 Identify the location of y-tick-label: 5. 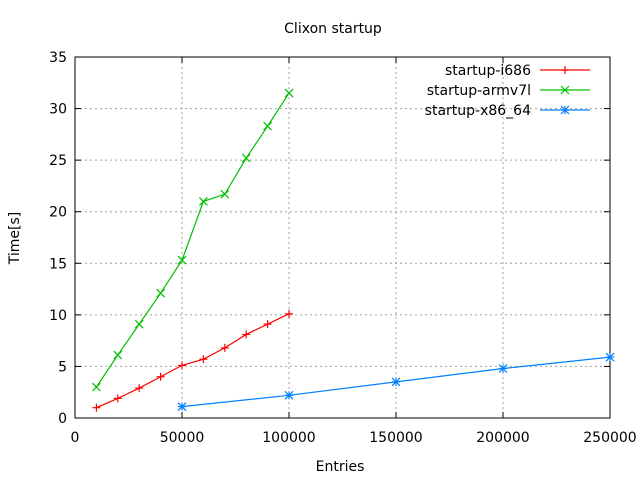
(62, 367).